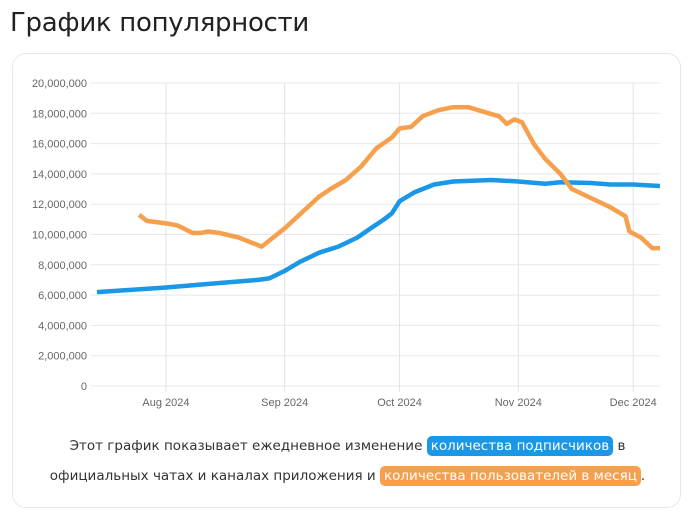  Describe the element at coordinates (284, 403) in the screenshot. I see `x-tick-label: Sep 2024` at that location.